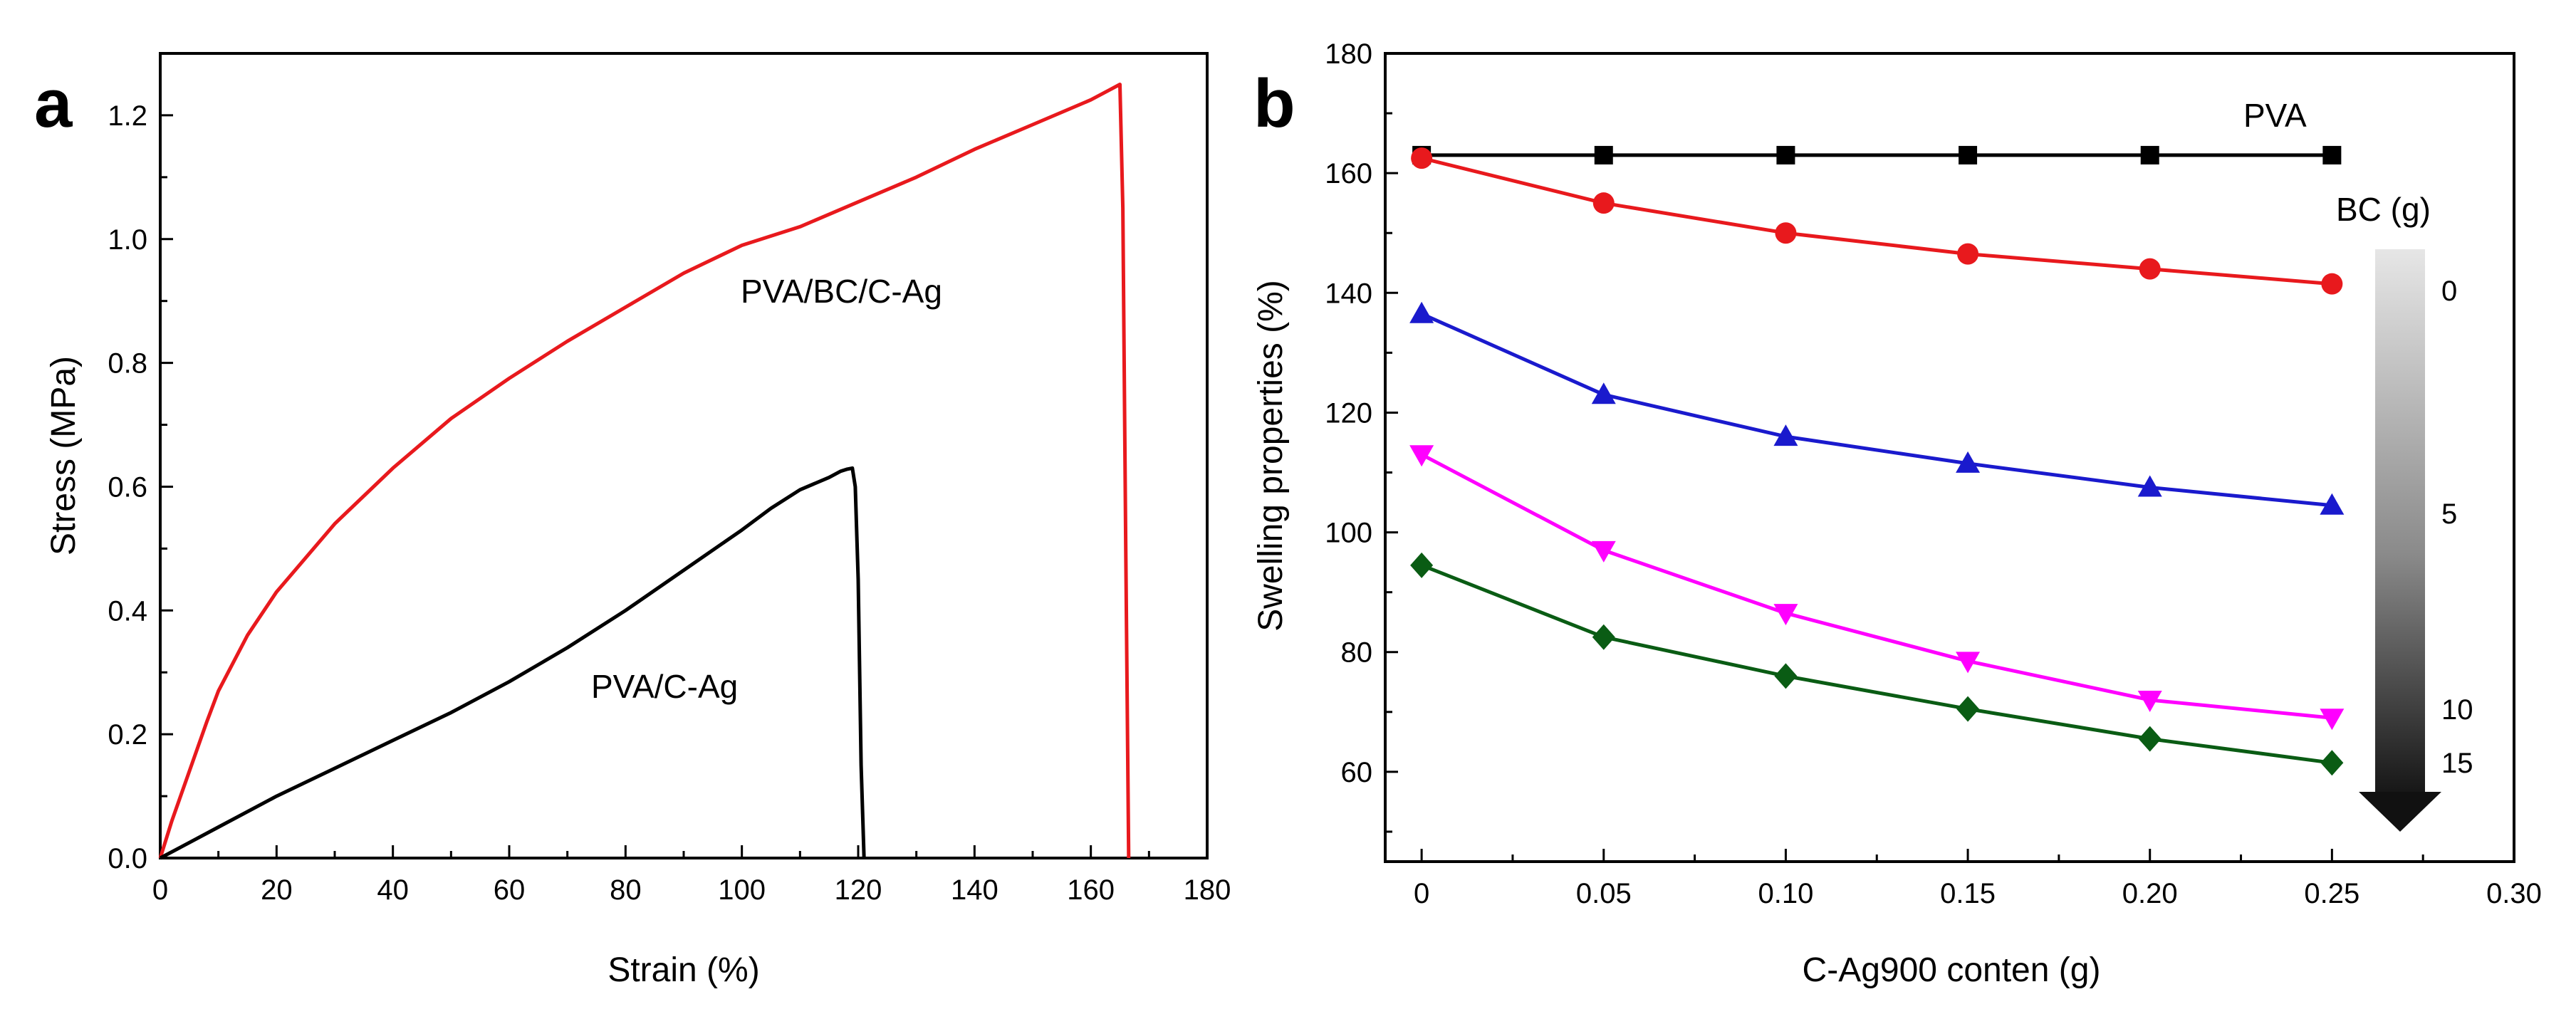 The height and width of the screenshot is (1014, 2576). Describe the element at coordinates (2457, 764) in the screenshot. I see `bc-legend-label-15: 15` at that location.